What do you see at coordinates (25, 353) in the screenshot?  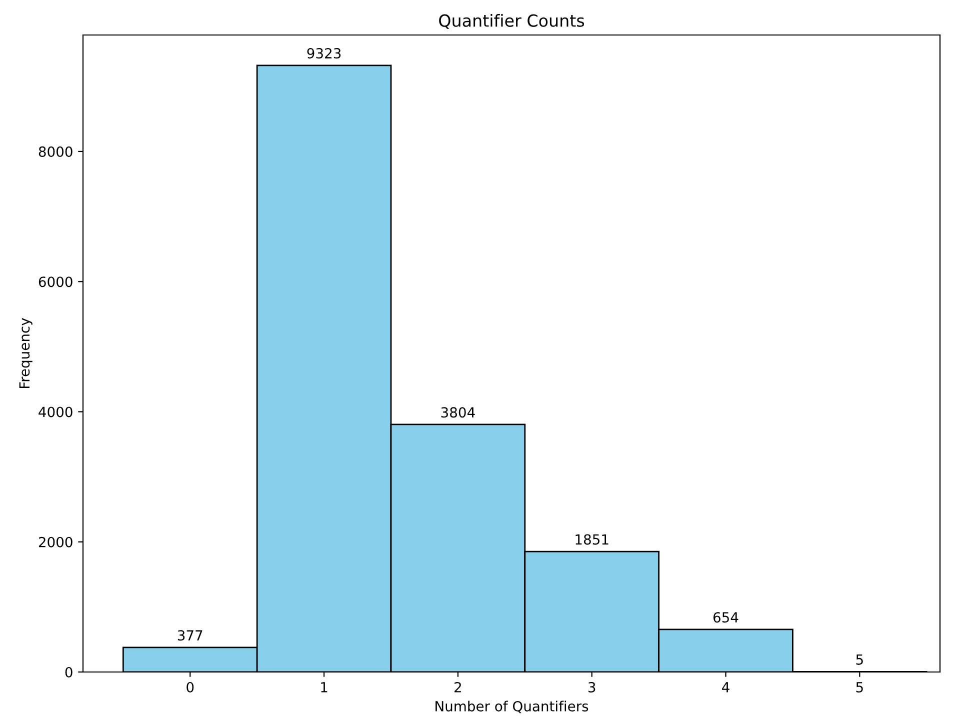 I see `y-axis-title: Frequency` at bounding box center [25, 353].